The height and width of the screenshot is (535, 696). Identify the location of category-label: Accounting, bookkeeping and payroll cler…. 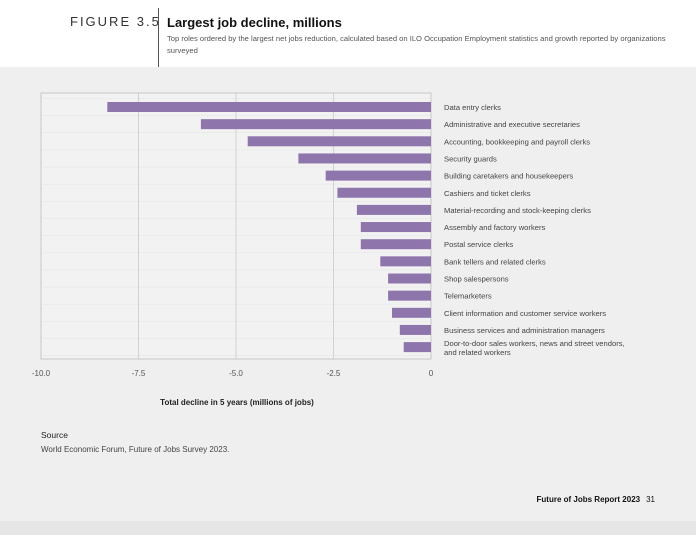
(517, 141).